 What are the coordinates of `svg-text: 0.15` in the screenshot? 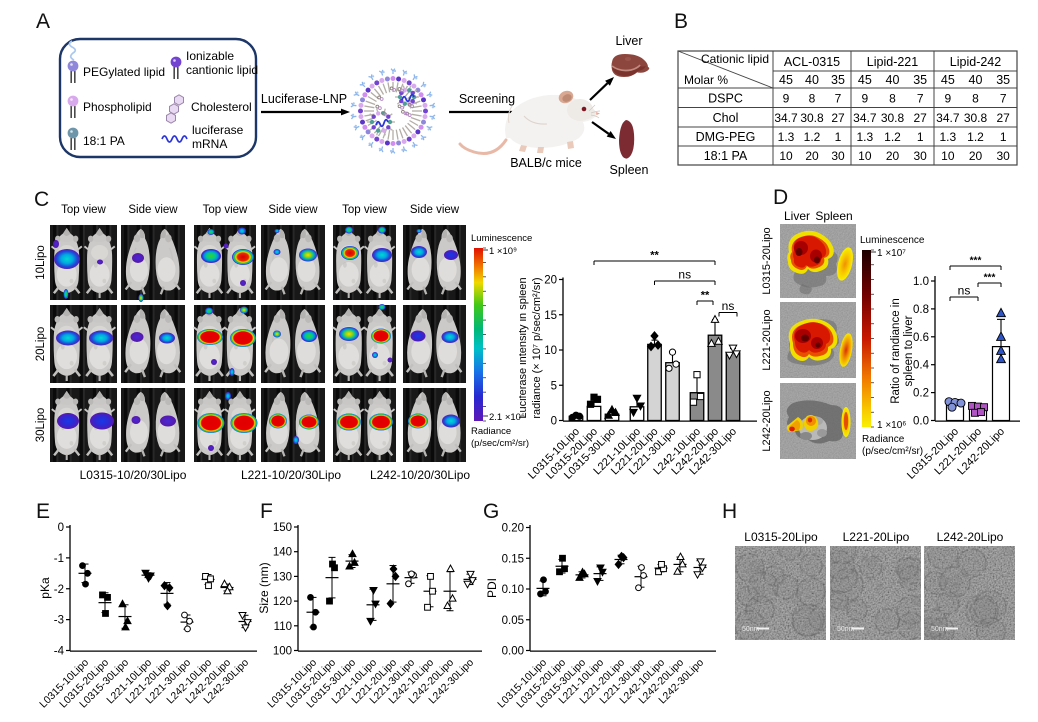 It's located at (513, 559).